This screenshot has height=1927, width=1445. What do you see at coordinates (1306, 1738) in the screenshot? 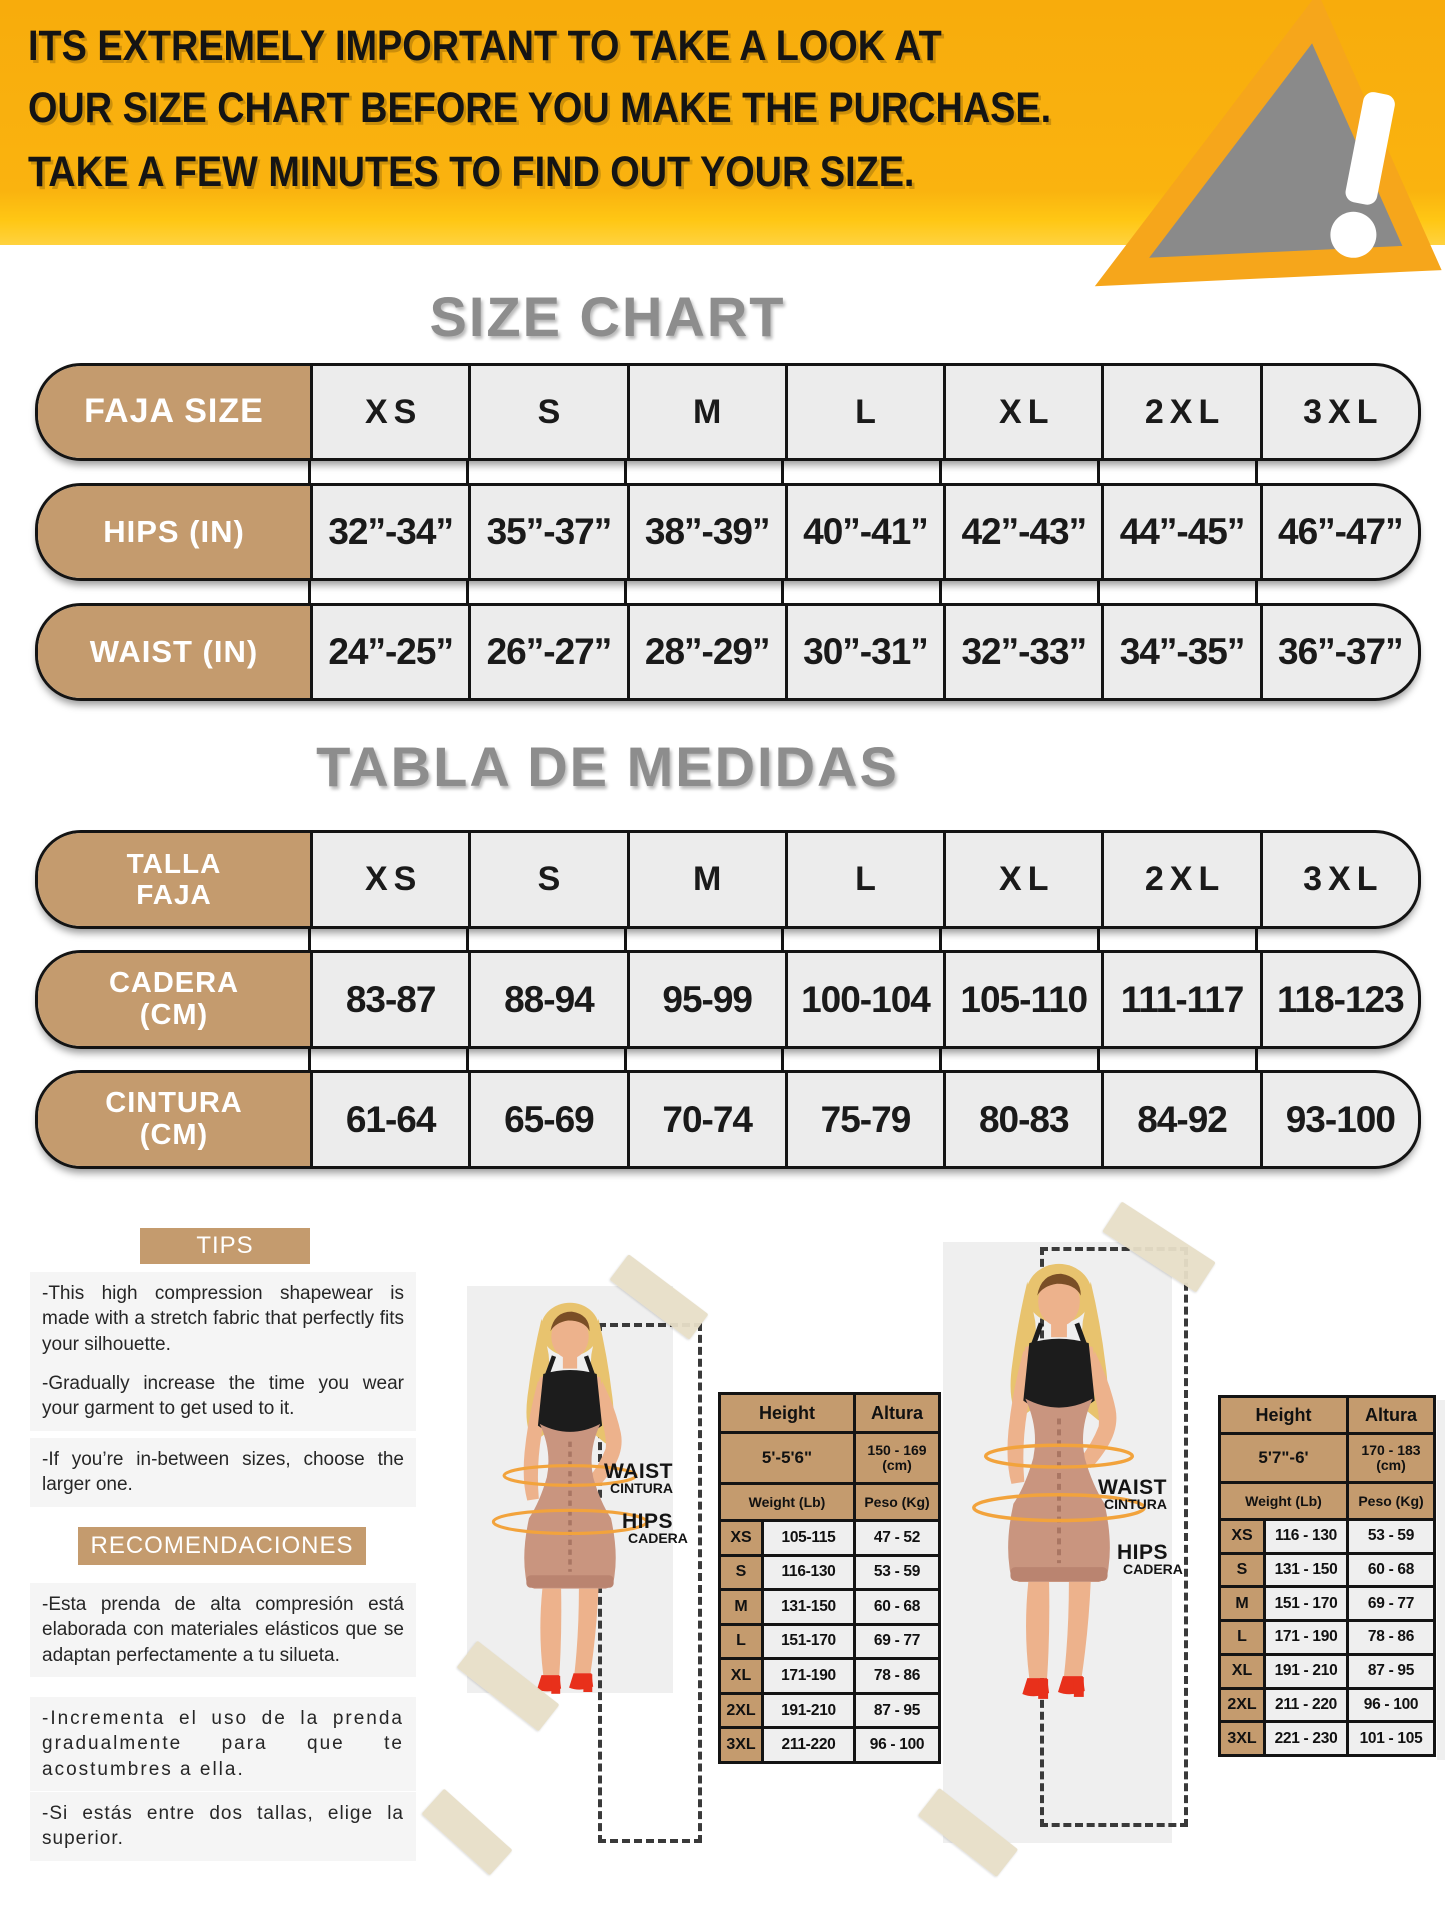
I see `fit-lb: 221 - 230` at bounding box center [1306, 1738].